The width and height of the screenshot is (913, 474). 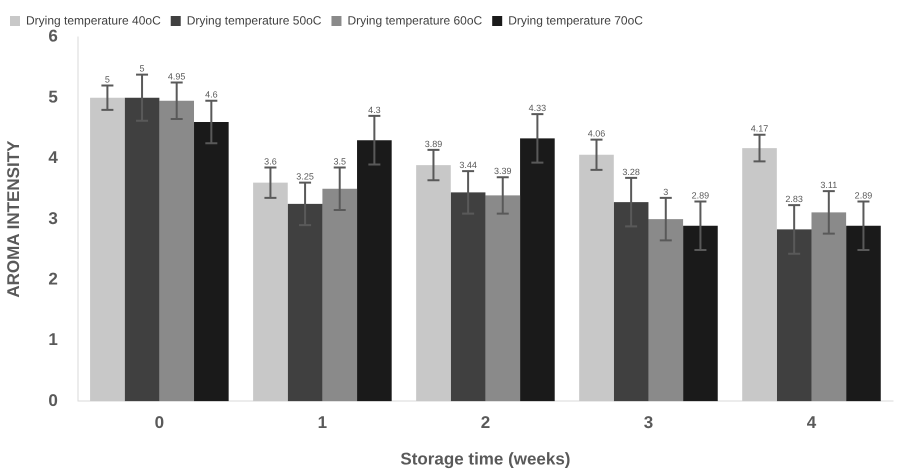 I want to click on legend-label: Drying temperature 70oC, so click(x=576, y=20).